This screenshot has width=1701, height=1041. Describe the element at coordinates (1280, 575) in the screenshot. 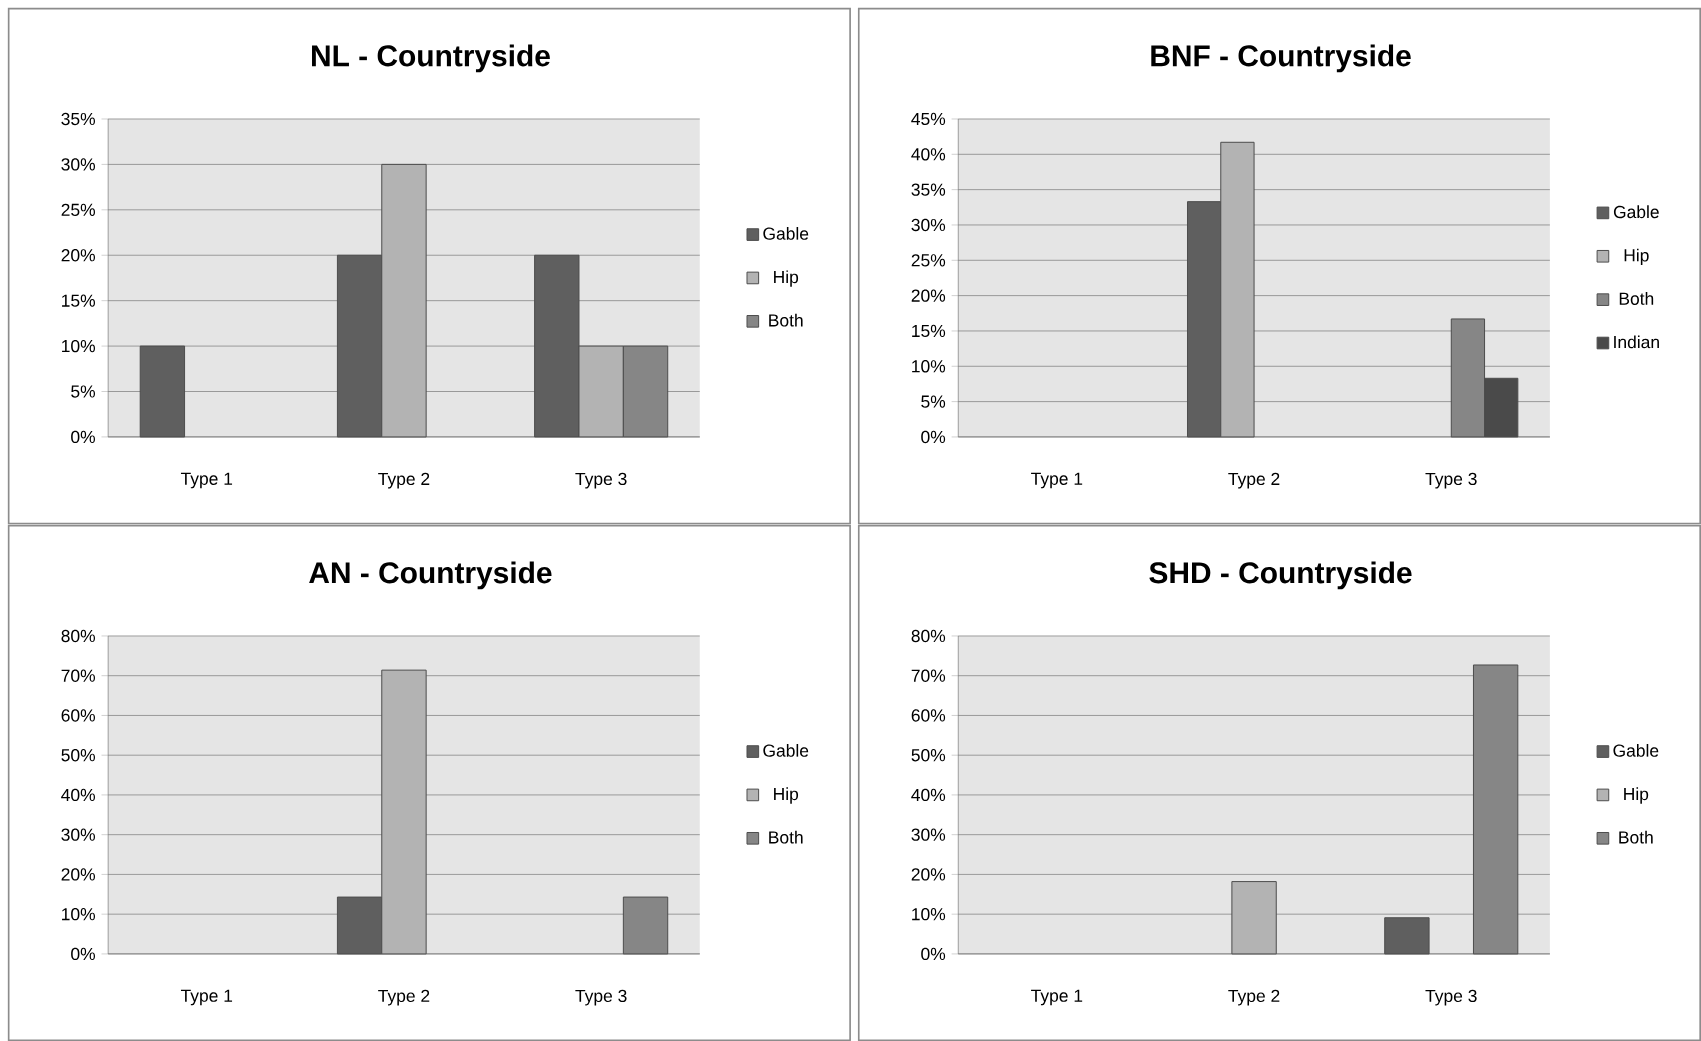

I see `chart-title: SHD - Countryside` at that location.